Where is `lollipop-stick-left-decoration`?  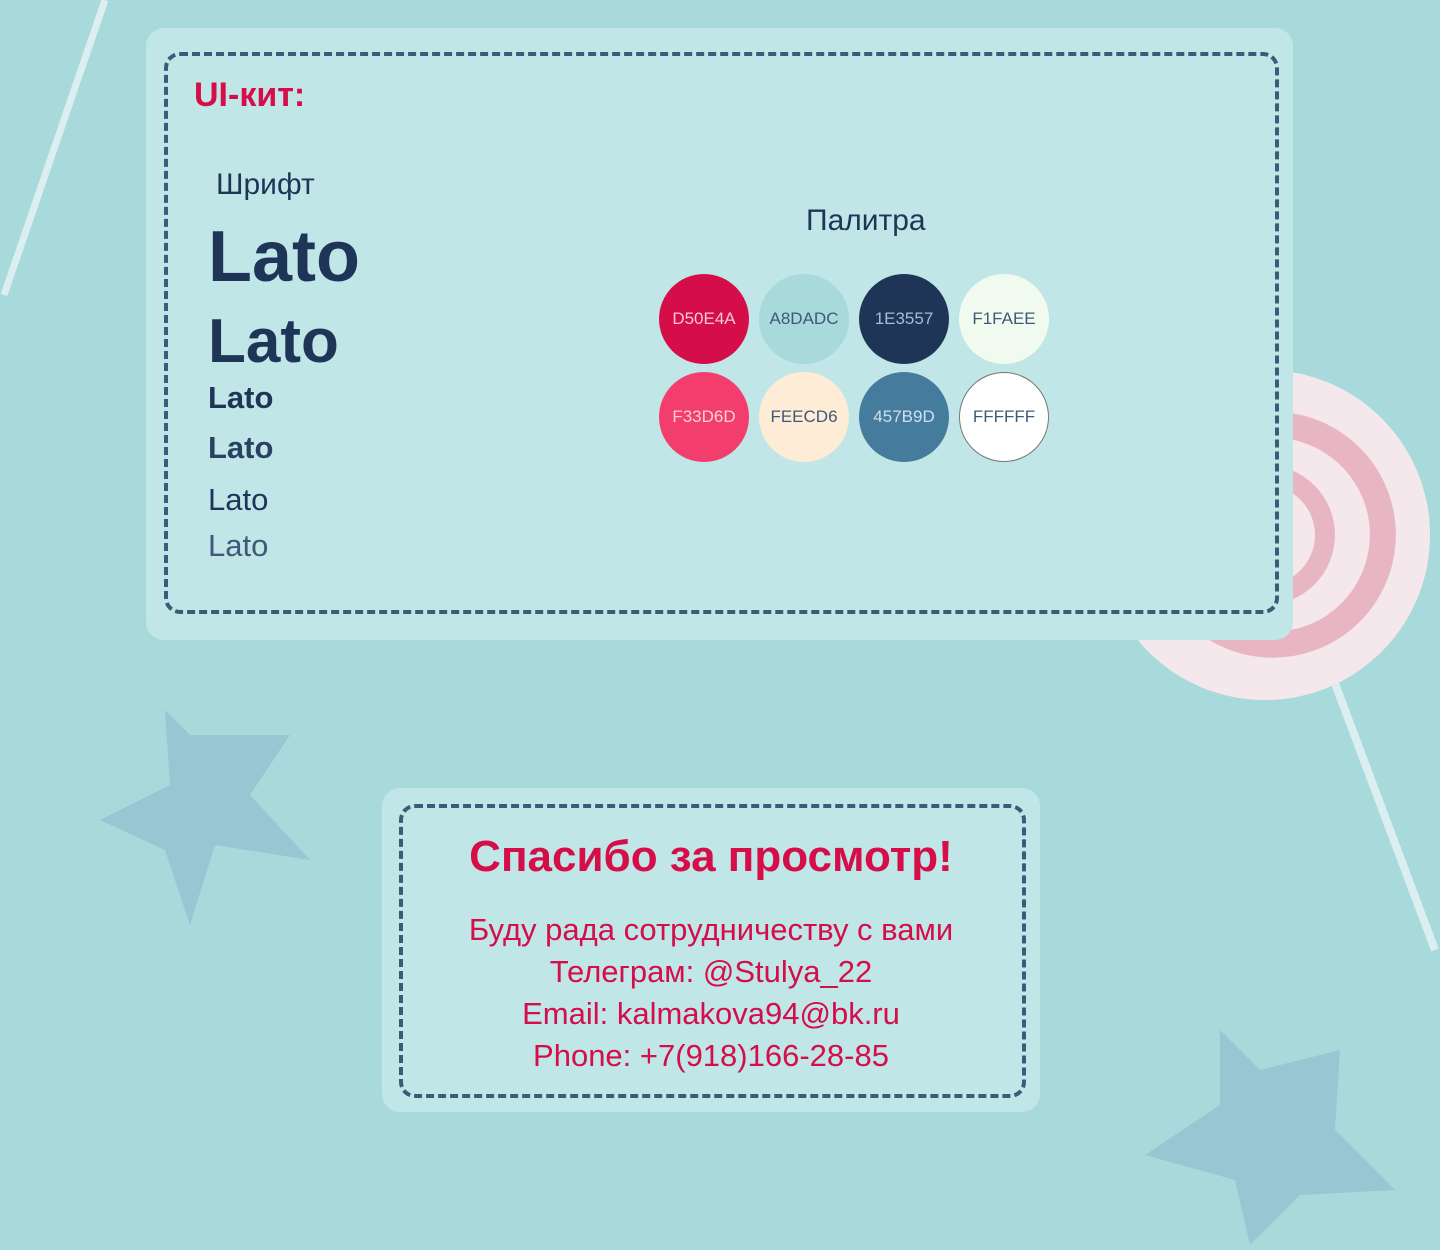 lollipop-stick-left-decoration is located at coordinates (54, 148).